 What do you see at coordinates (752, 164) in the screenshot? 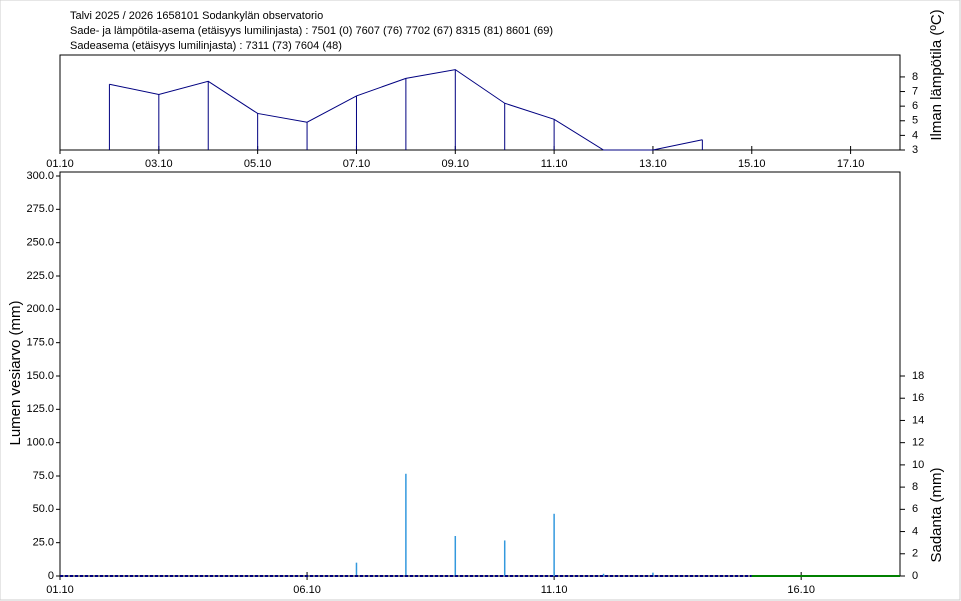
I see `x-tick-label: 15.10` at bounding box center [752, 164].